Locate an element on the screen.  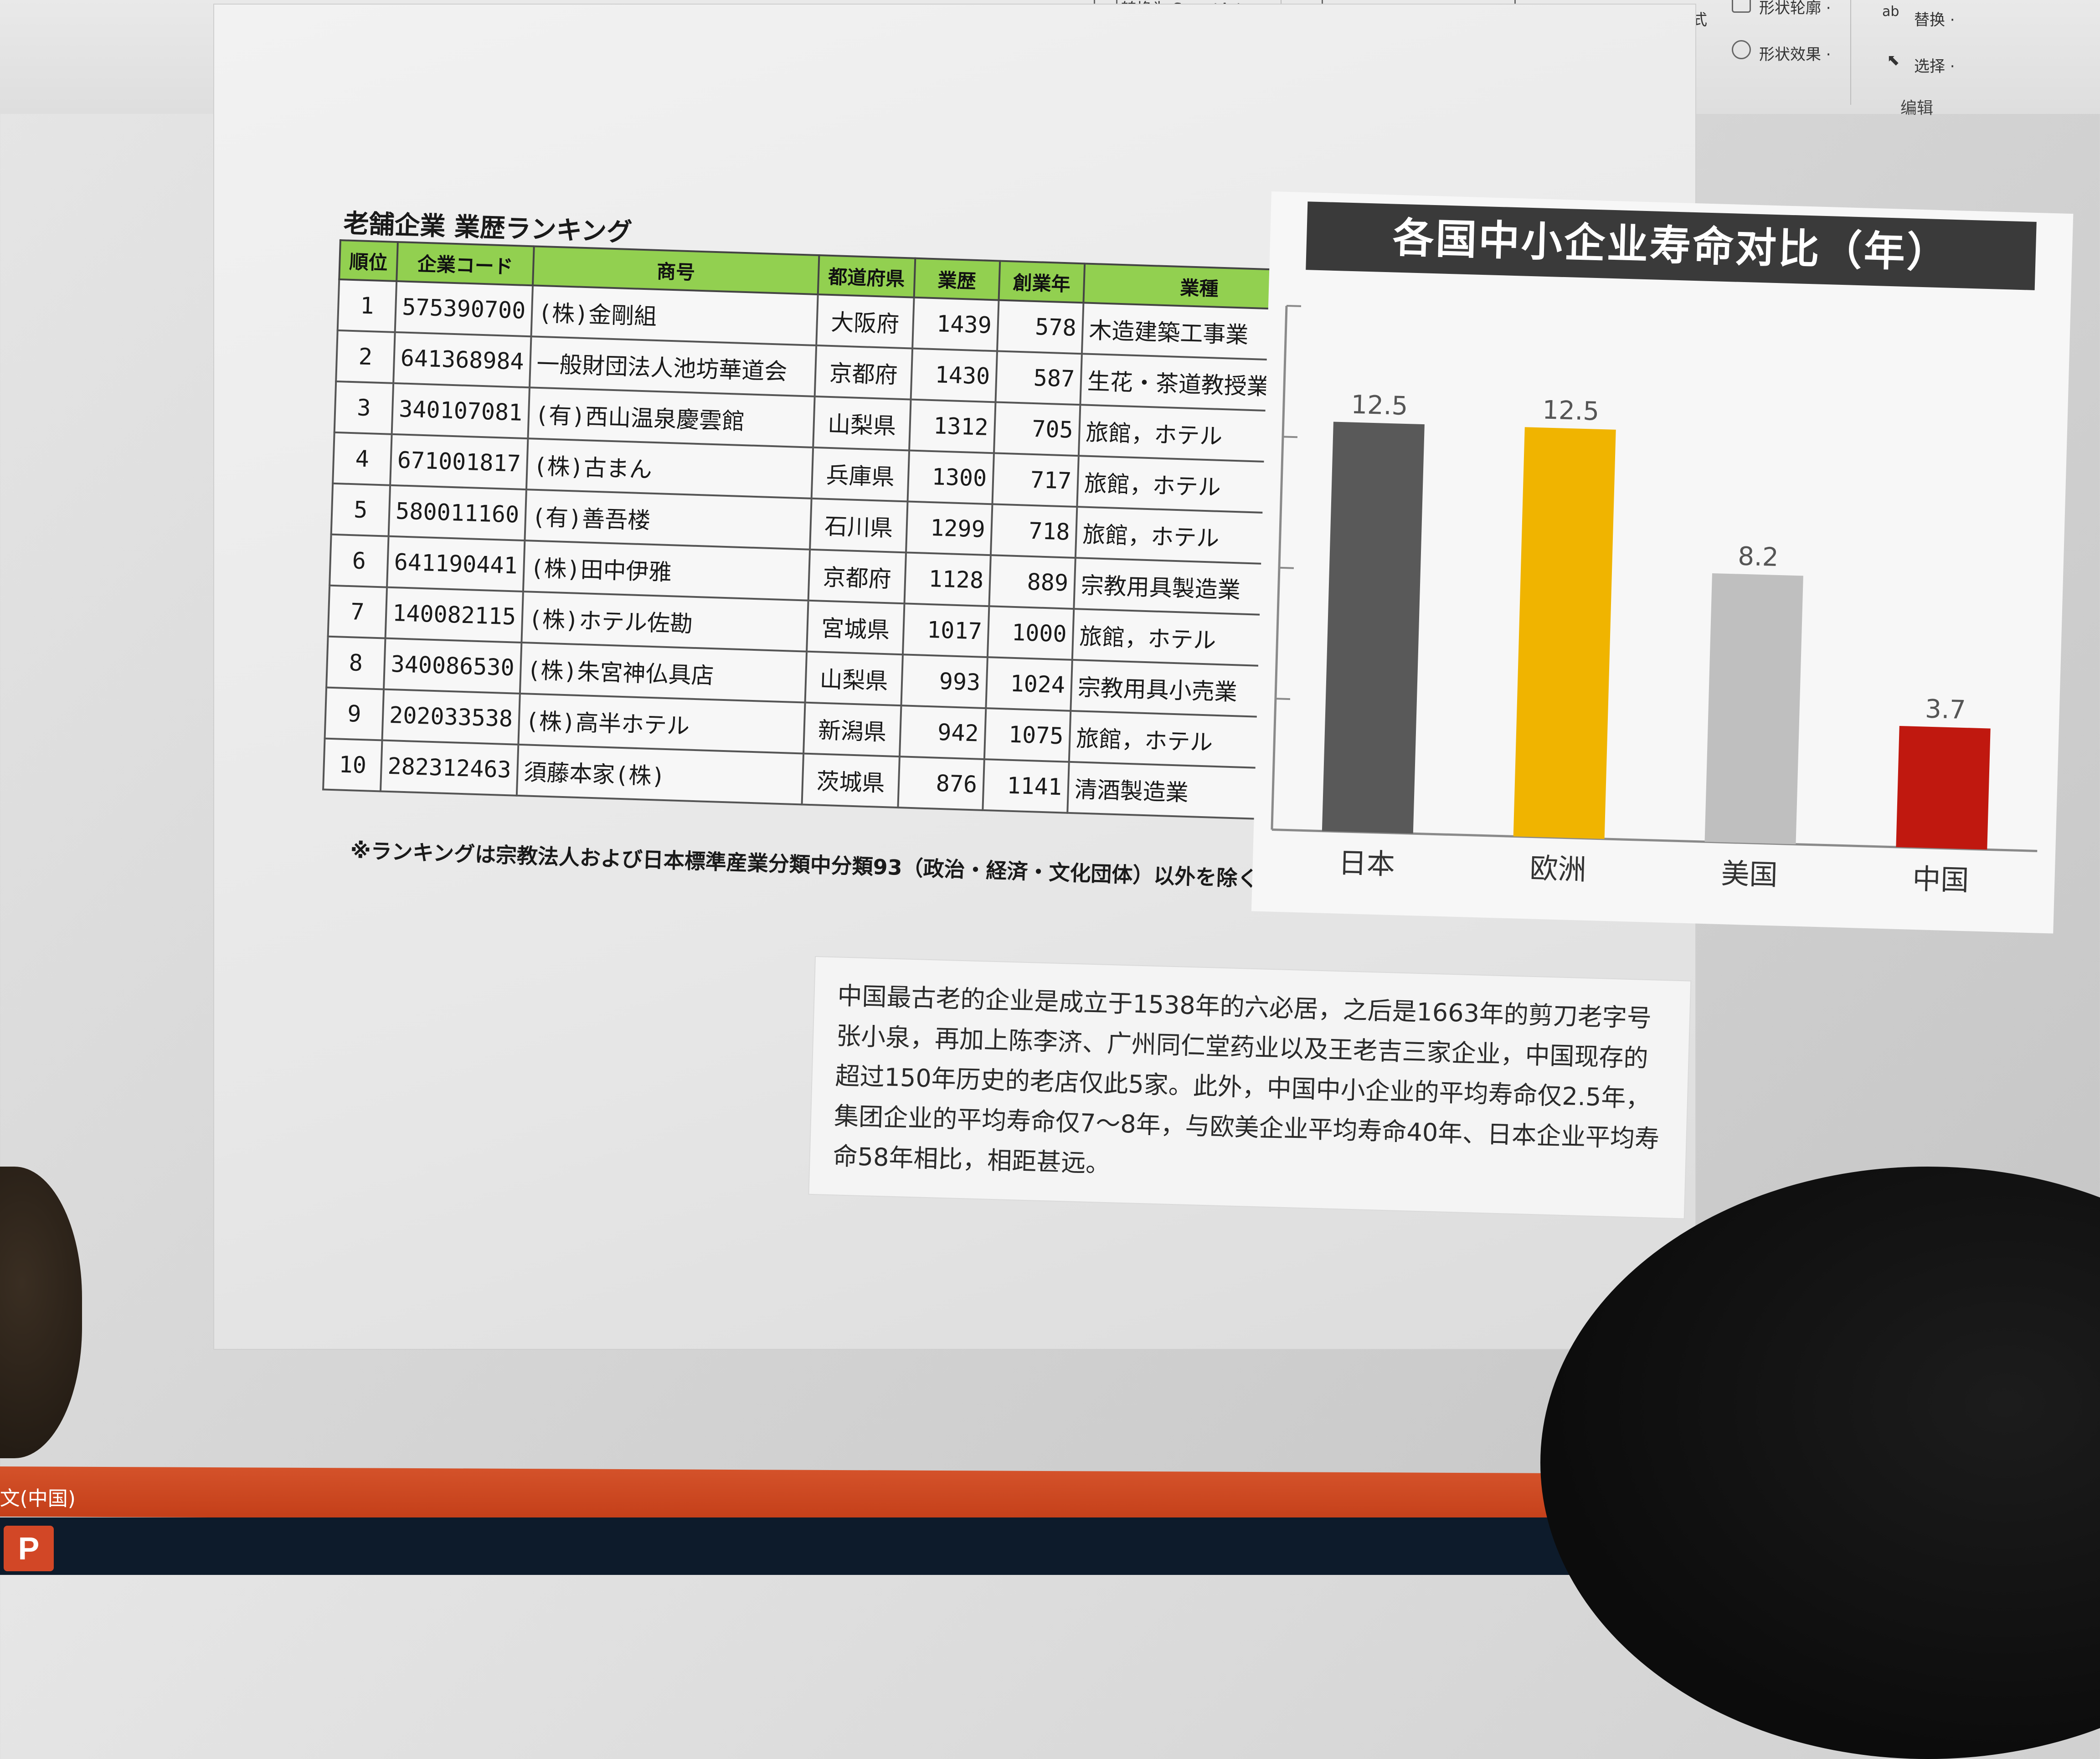
language-indicator: 文(中国) is located at coordinates (38, 1498).